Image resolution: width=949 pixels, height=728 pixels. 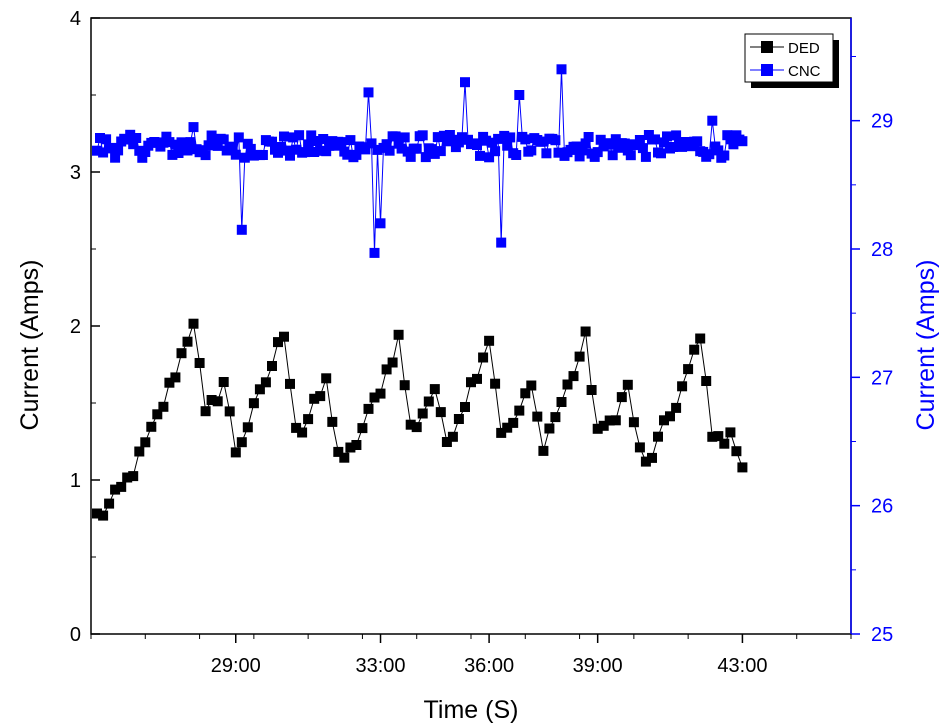 I want to click on x-axis-title: Time (S), so click(x=471, y=710).